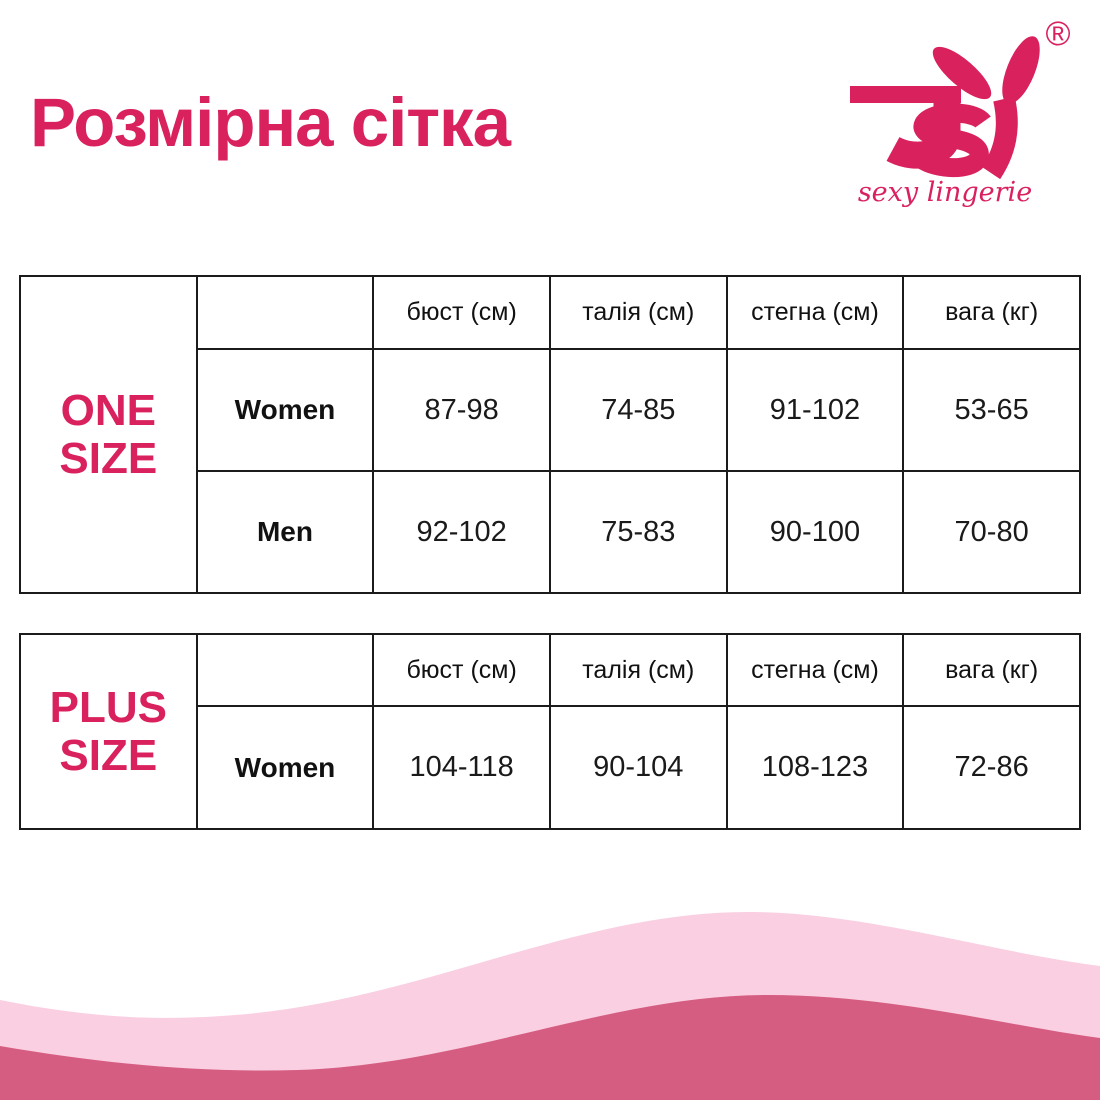 The height and width of the screenshot is (1100, 1100). I want to click on table-row: Men 92-102 75-83 90-100 70-80, so click(550, 532).